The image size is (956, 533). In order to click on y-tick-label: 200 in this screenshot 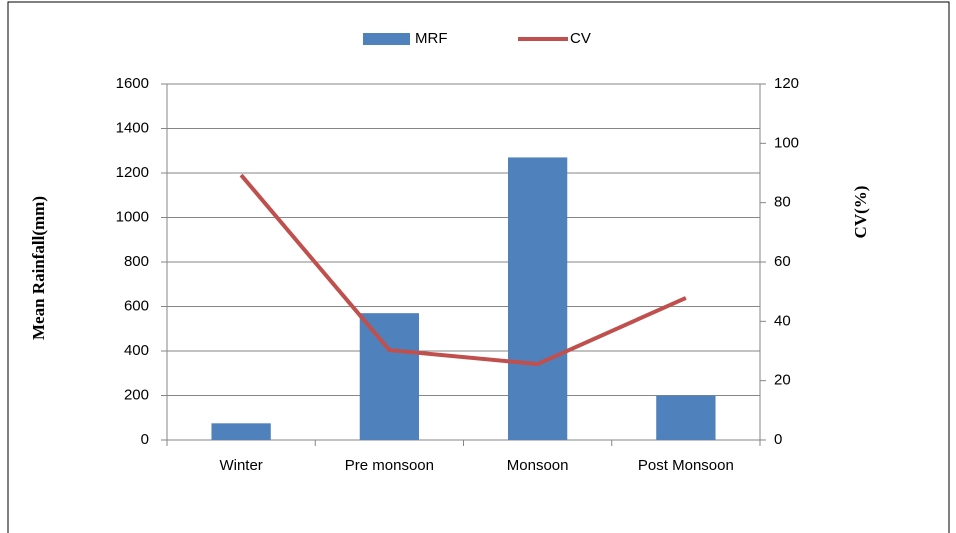, I will do `click(136, 394)`.